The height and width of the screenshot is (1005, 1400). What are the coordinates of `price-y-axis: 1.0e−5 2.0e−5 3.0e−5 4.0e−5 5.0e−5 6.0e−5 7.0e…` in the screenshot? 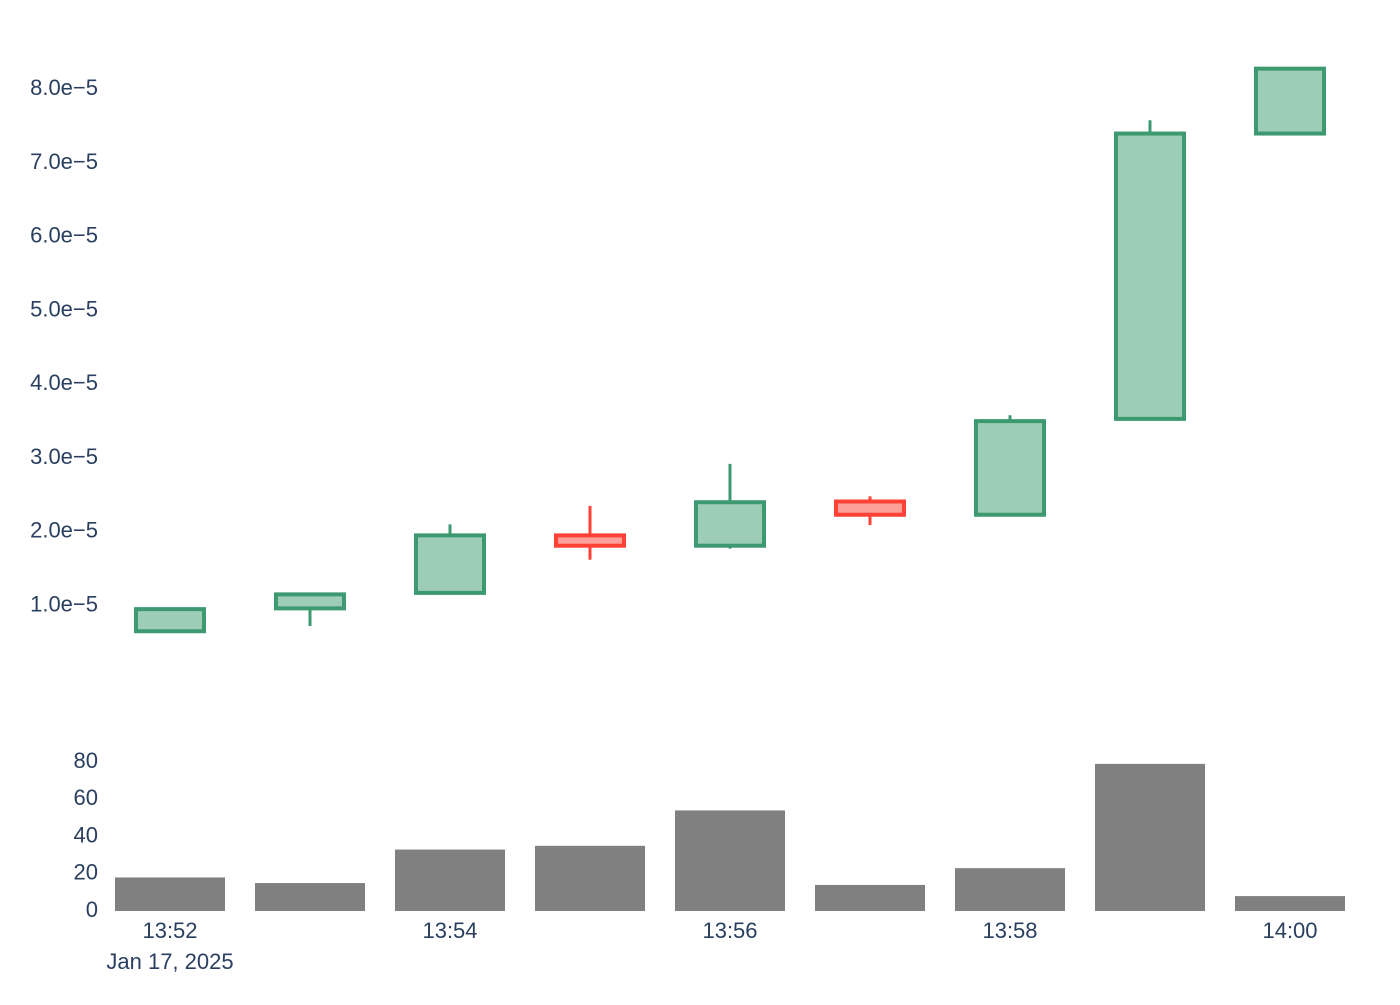 It's located at (64, 345).